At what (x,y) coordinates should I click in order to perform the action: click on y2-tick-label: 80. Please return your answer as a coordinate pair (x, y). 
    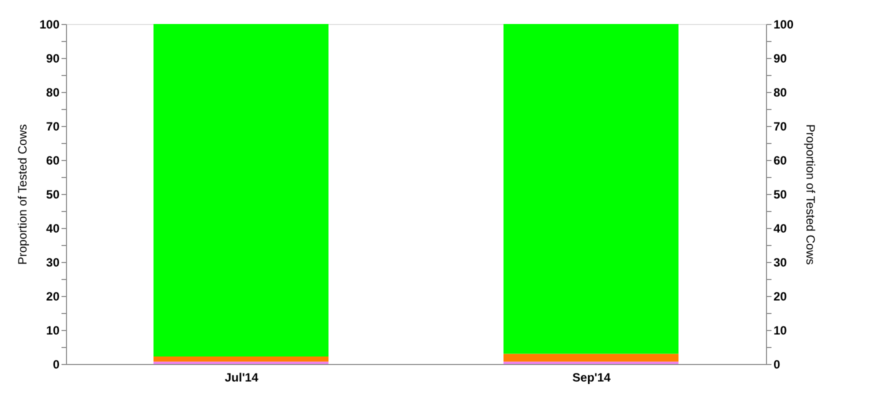
    Looking at the image, I should click on (781, 93).